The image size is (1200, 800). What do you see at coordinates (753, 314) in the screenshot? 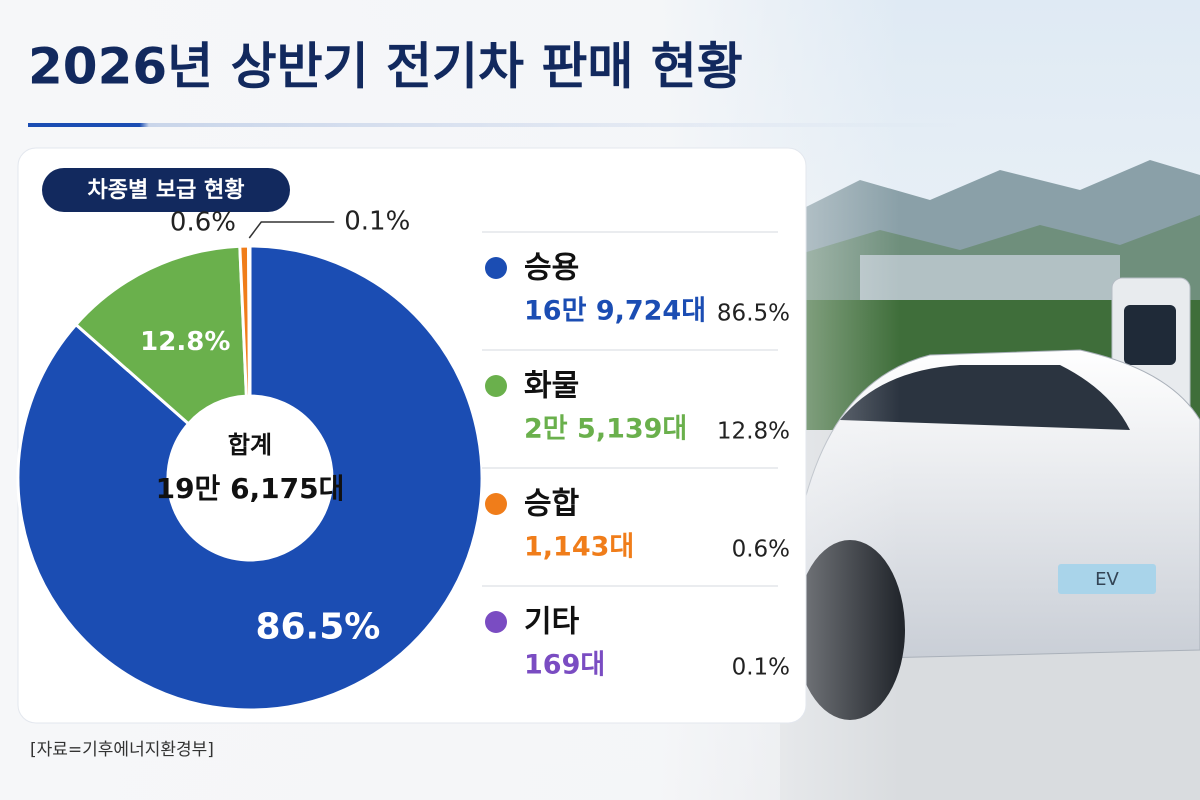
I see `legend-percent: 86.5%` at bounding box center [753, 314].